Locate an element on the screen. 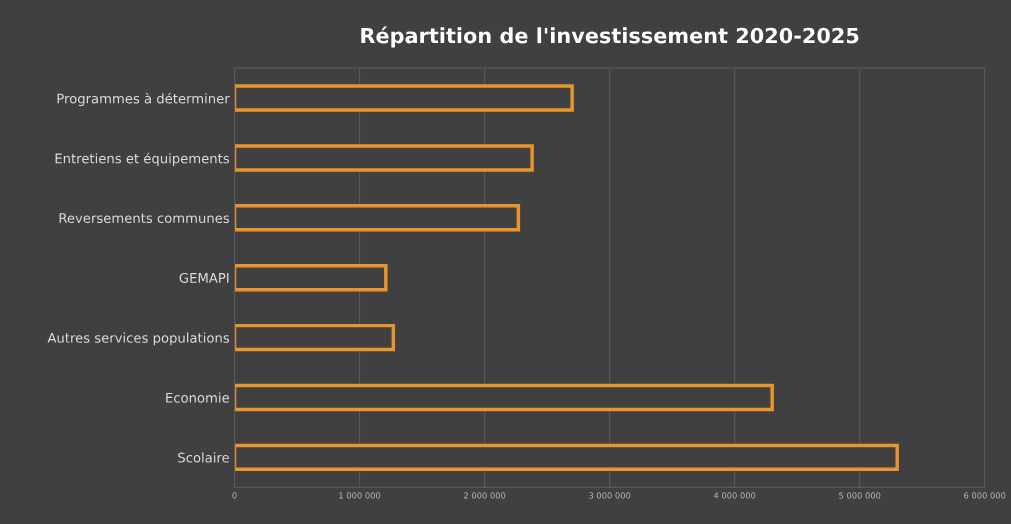 The height and width of the screenshot is (524, 1011). y-tick-label: Economie is located at coordinates (197, 397).